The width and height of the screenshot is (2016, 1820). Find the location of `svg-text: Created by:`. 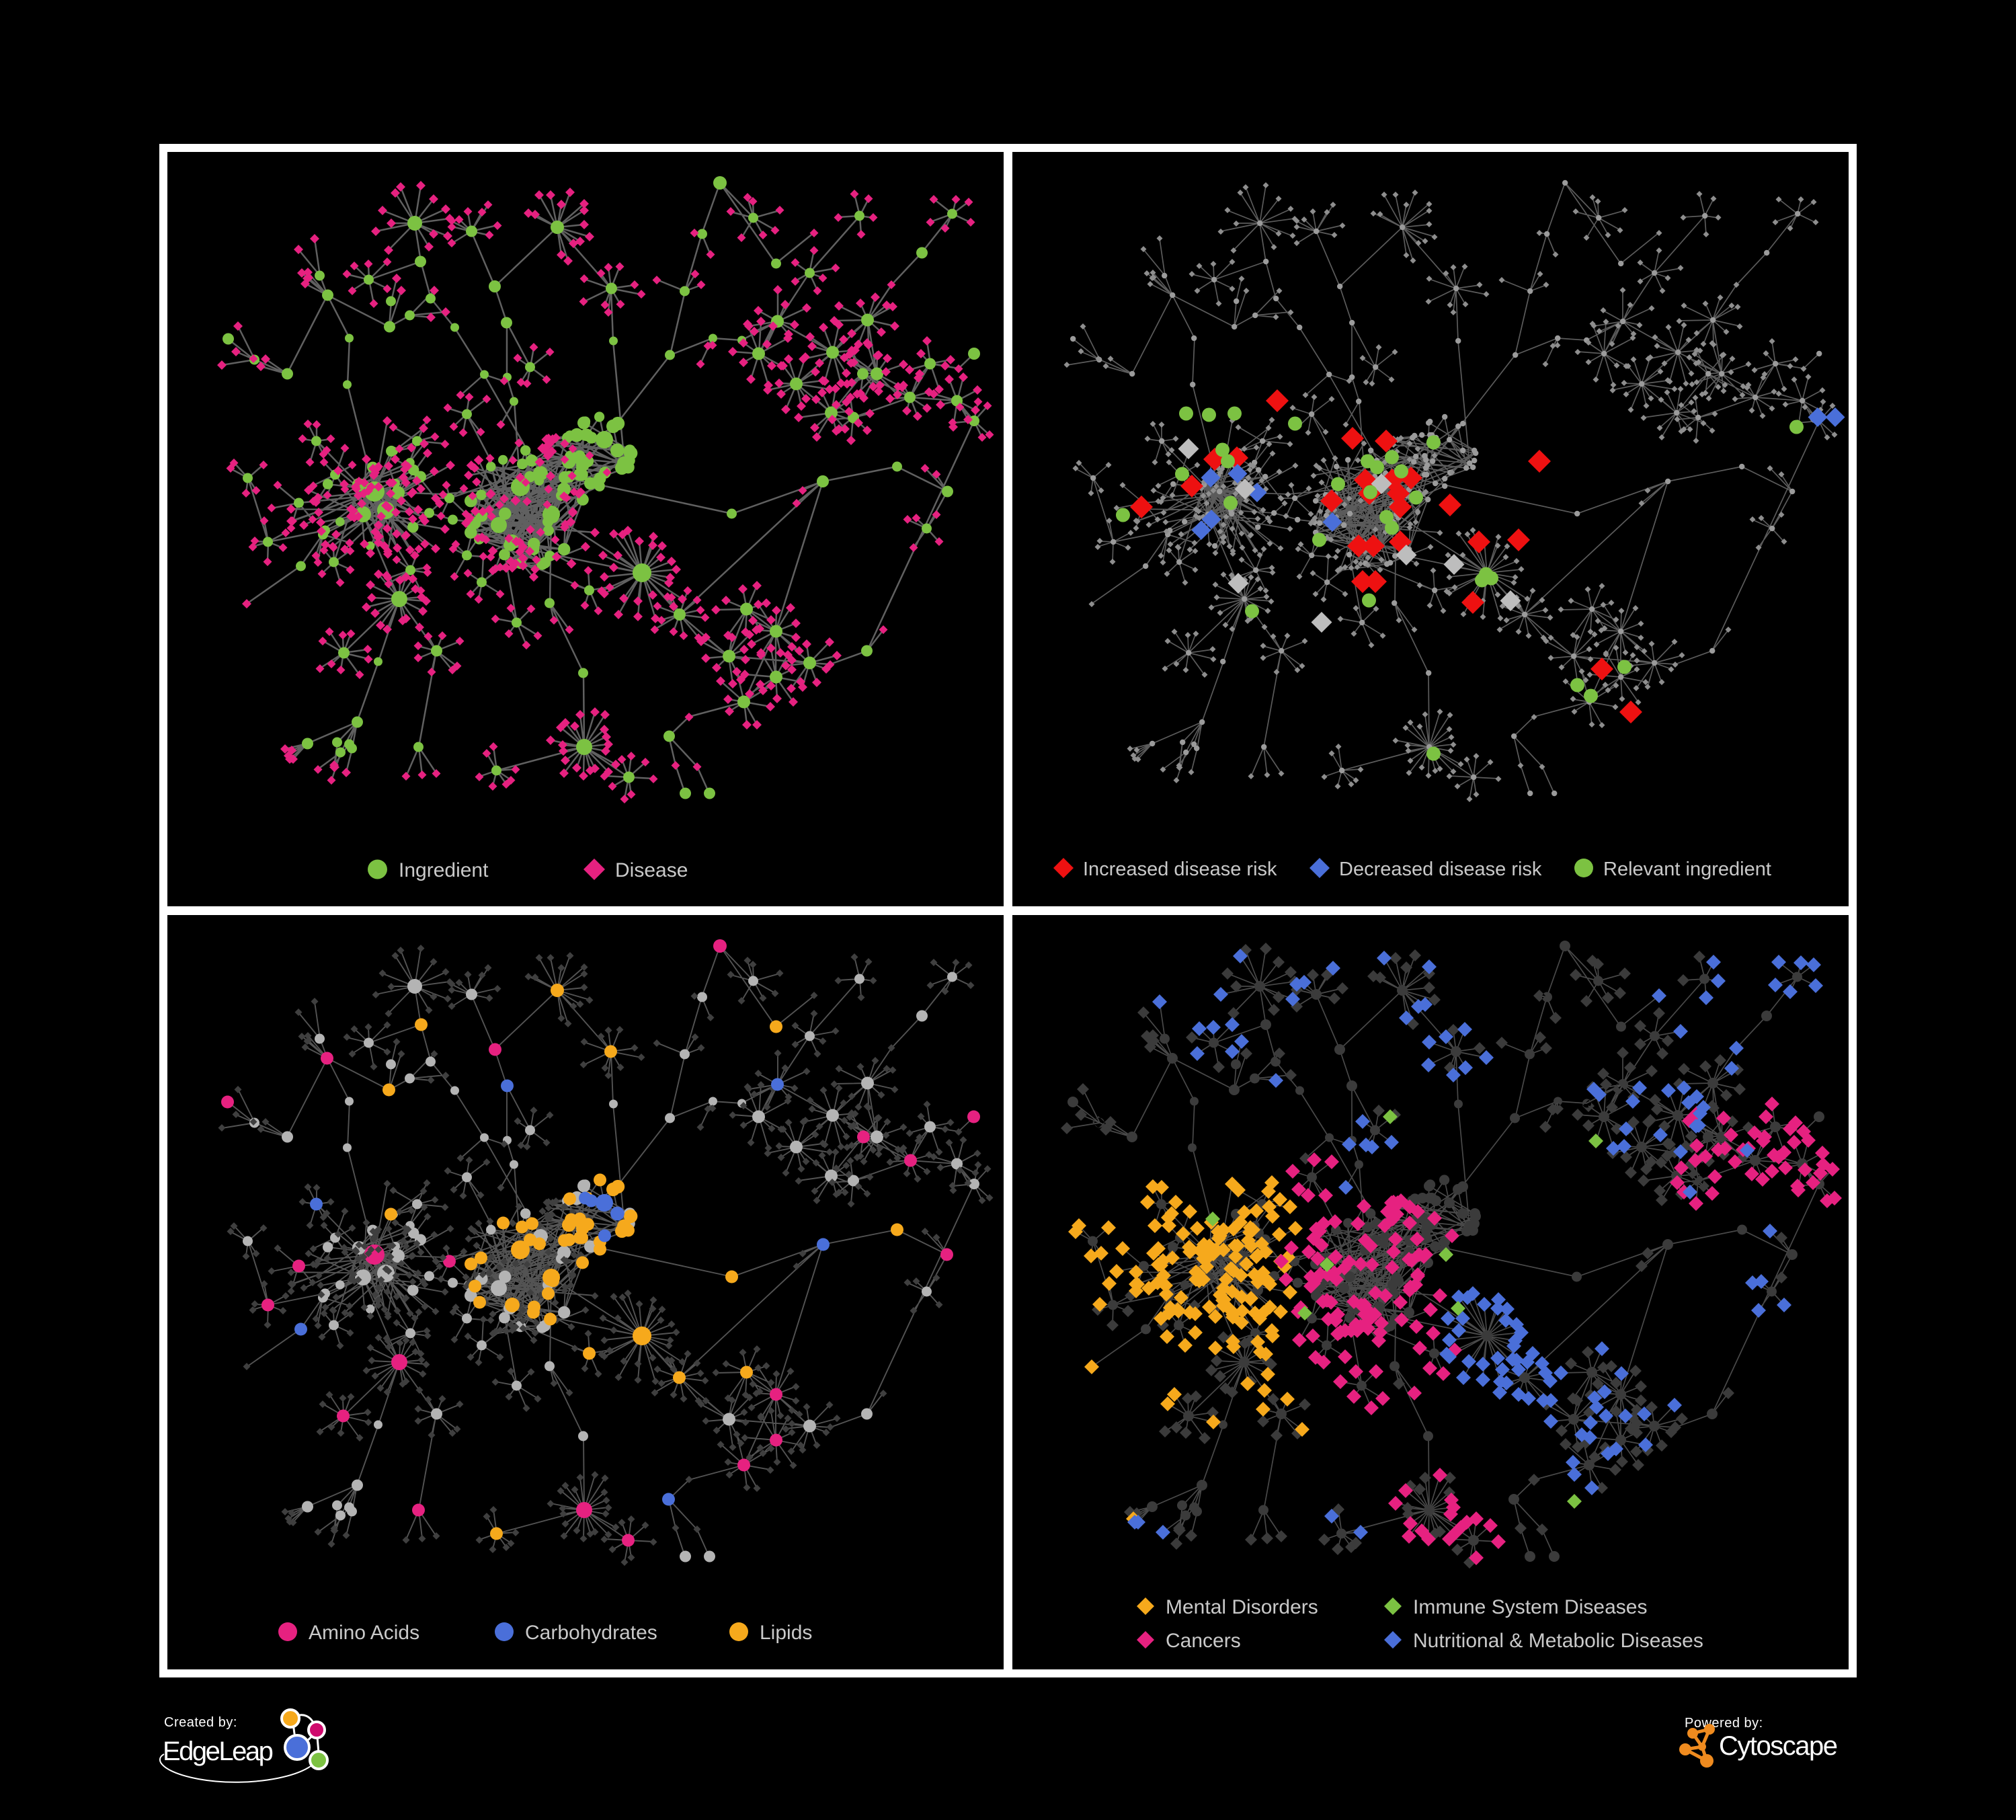

svg-text: Created by: is located at coordinates (200, 1722).